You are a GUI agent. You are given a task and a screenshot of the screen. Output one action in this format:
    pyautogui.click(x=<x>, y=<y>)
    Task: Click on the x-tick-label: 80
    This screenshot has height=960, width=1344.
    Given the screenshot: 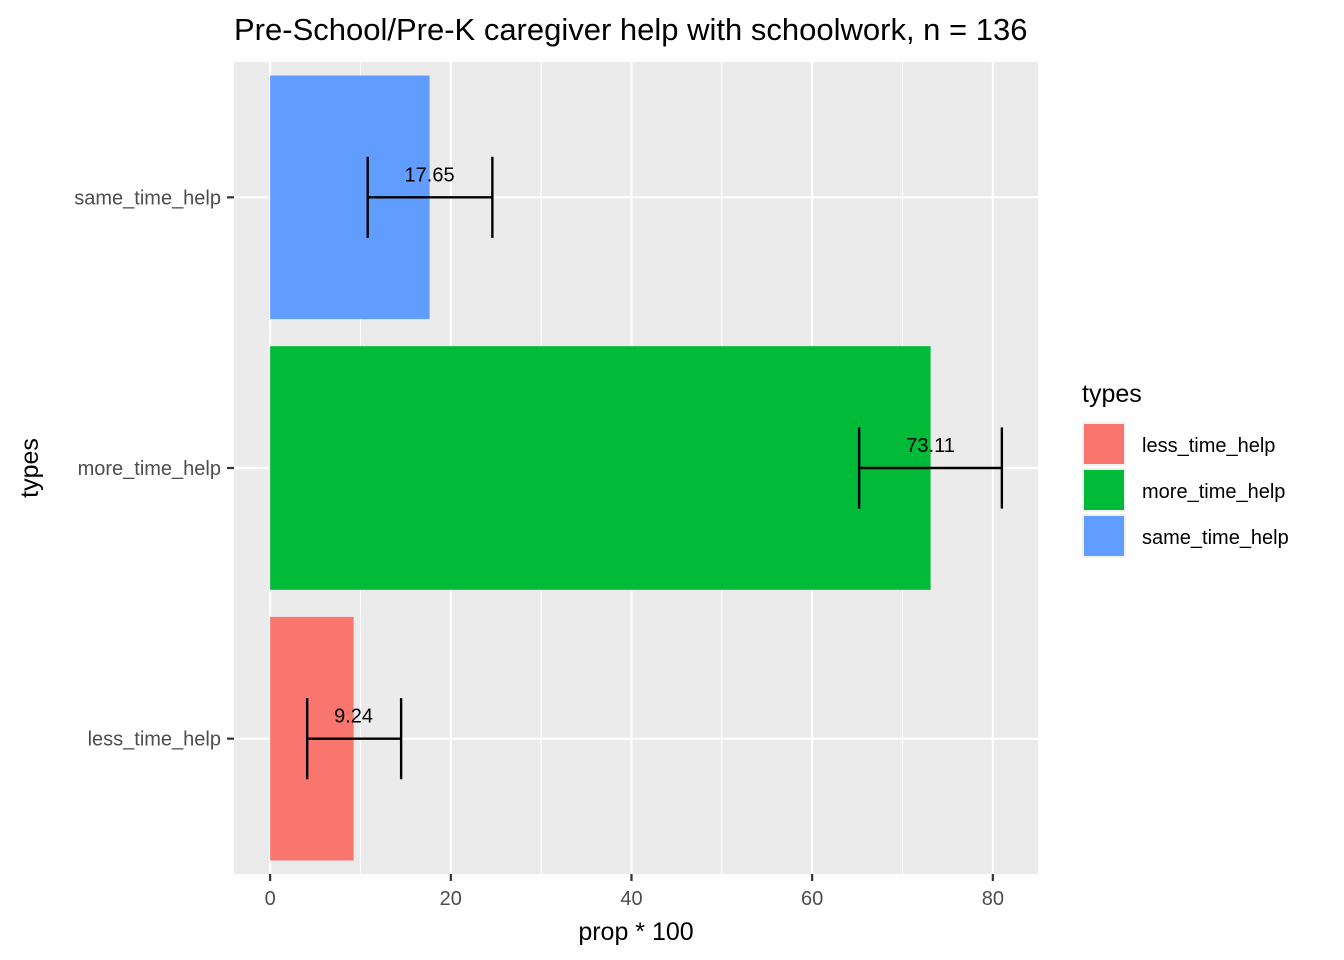 What is the action you would take?
    pyautogui.click(x=993, y=899)
    